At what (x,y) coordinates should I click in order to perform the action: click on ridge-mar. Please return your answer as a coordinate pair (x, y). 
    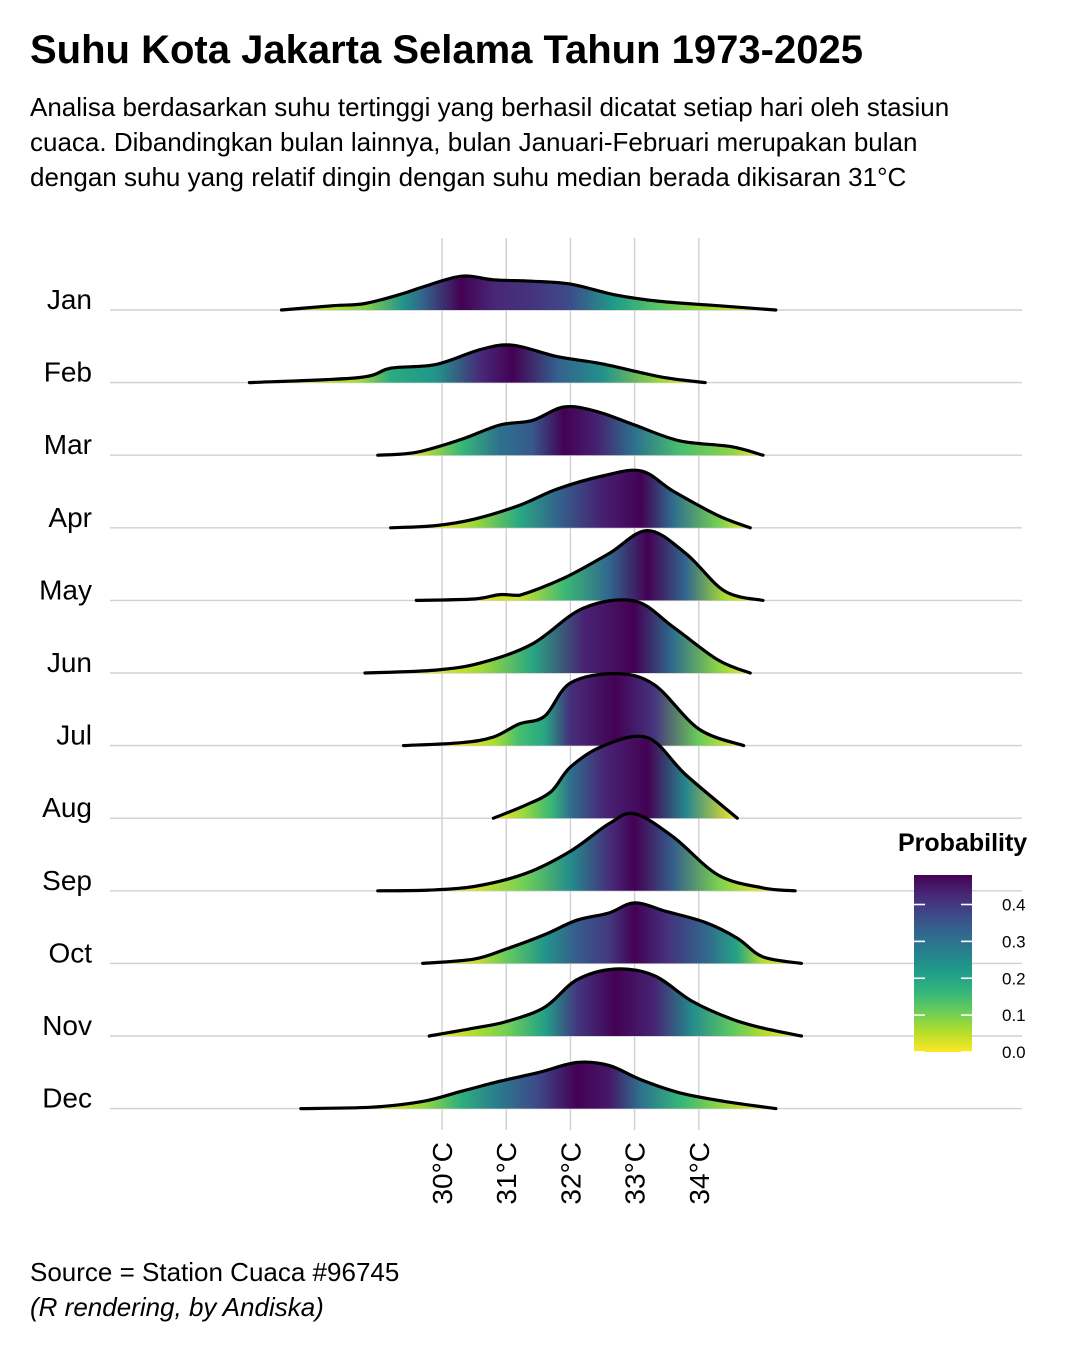
    Looking at the image, I should click on (570, 430).